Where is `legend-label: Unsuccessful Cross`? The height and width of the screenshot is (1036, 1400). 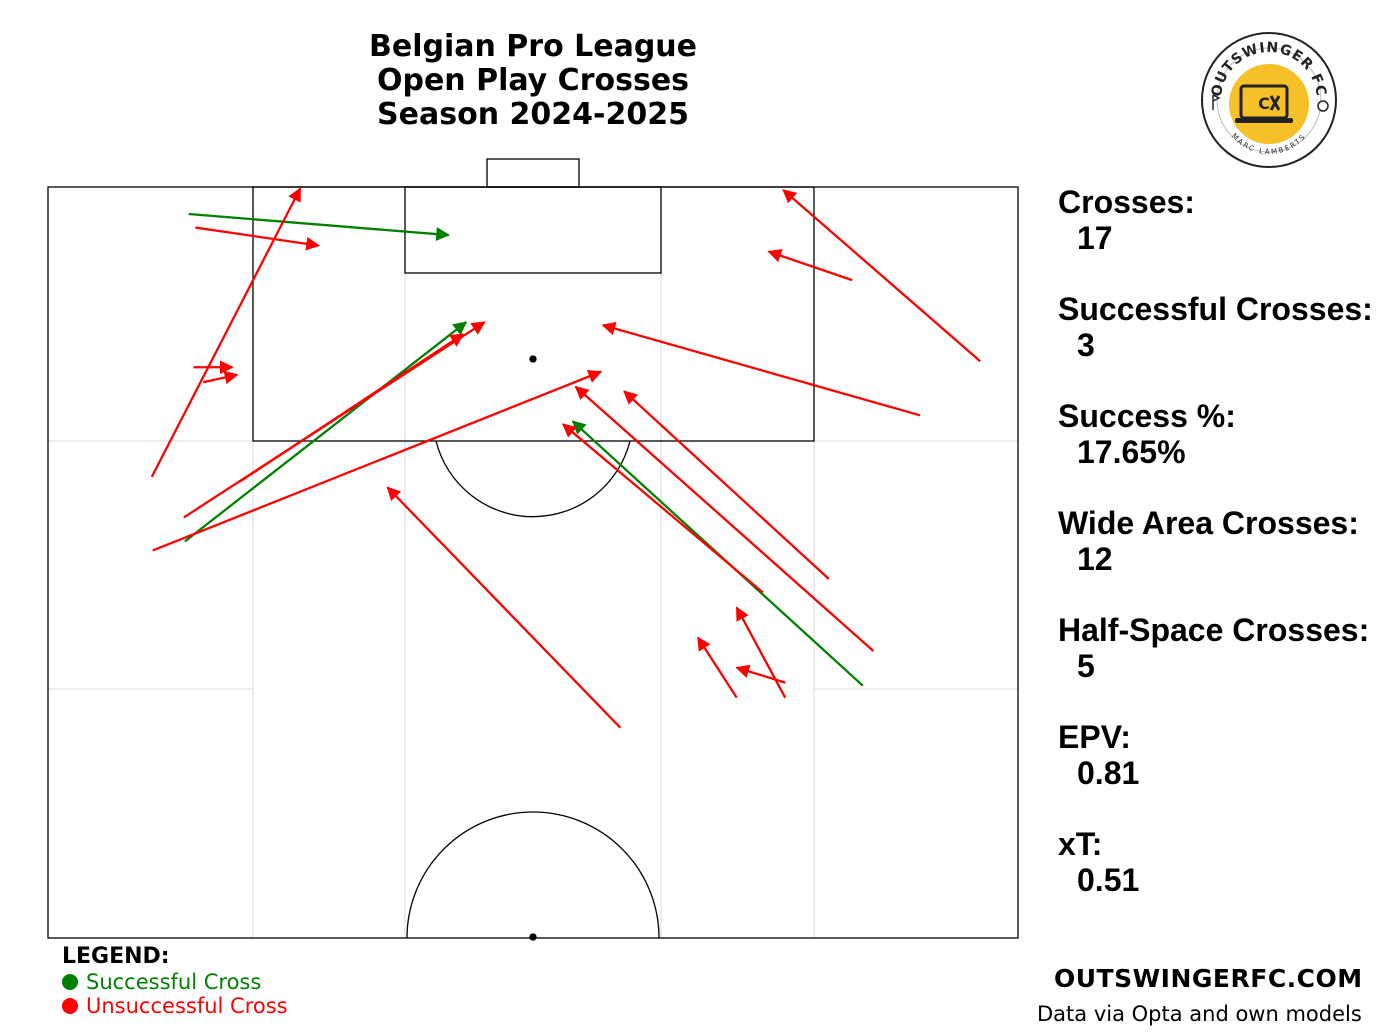 legend-label: Unsuccessful Cross is located at coordinates (187, 1006).